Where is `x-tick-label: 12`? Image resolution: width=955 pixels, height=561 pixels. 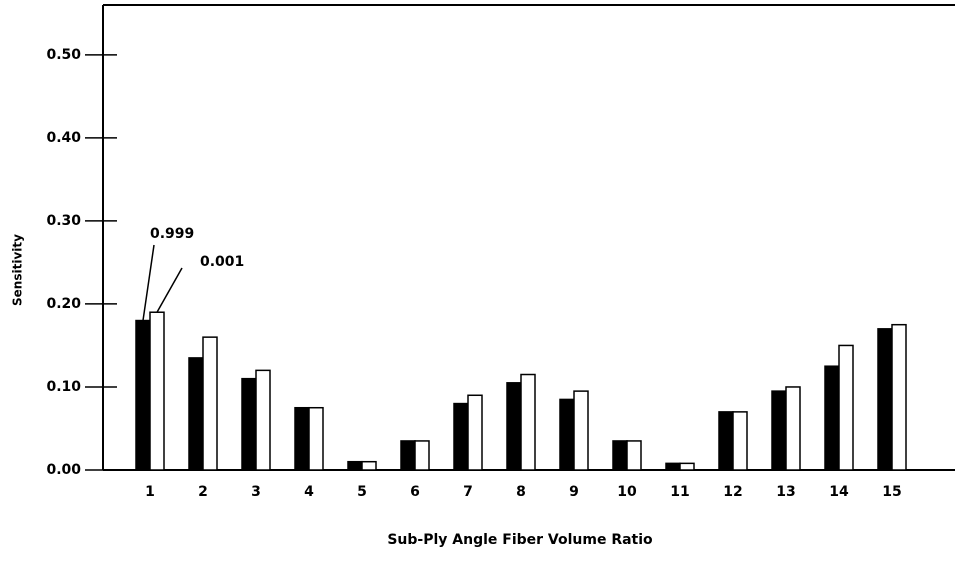 x-tick-label: 12 is located at coordinates (732, 492).